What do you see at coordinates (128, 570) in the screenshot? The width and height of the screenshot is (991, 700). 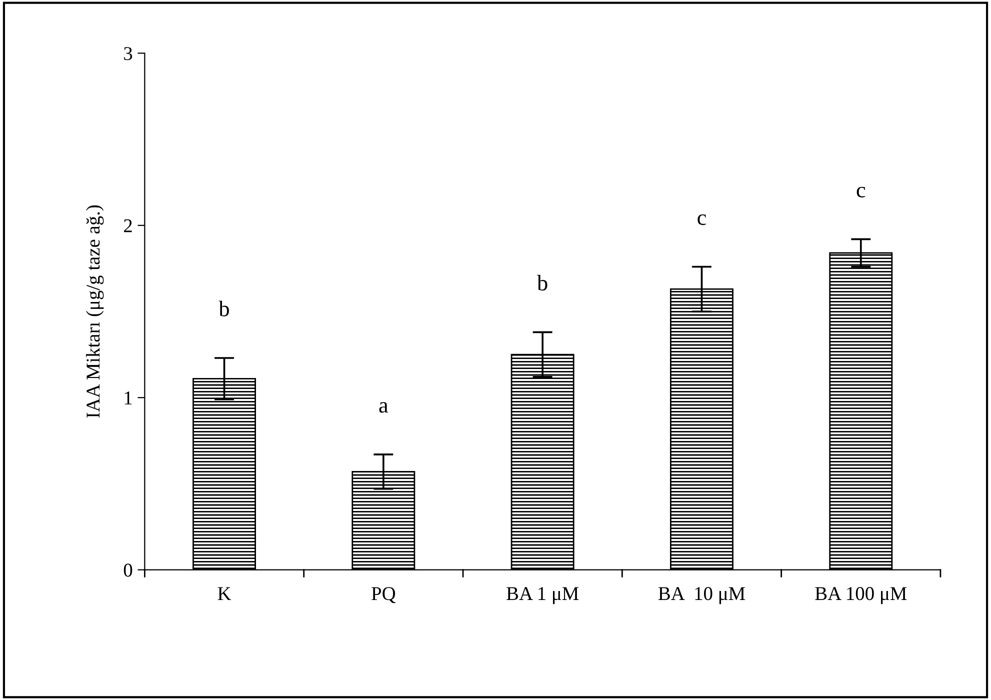 I see `y-tick-label: 0` at bounding box center [128, 570].